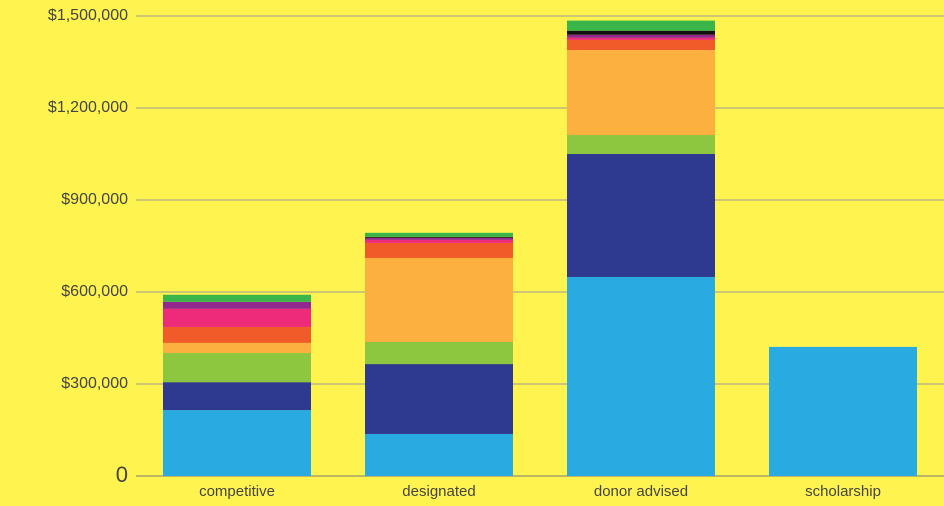 The image size is (944, 506). What do you see at coordinates (641, 491) in the screenshot?
I see `x-tick-label: donor advised` at bounding box center [641, 491].